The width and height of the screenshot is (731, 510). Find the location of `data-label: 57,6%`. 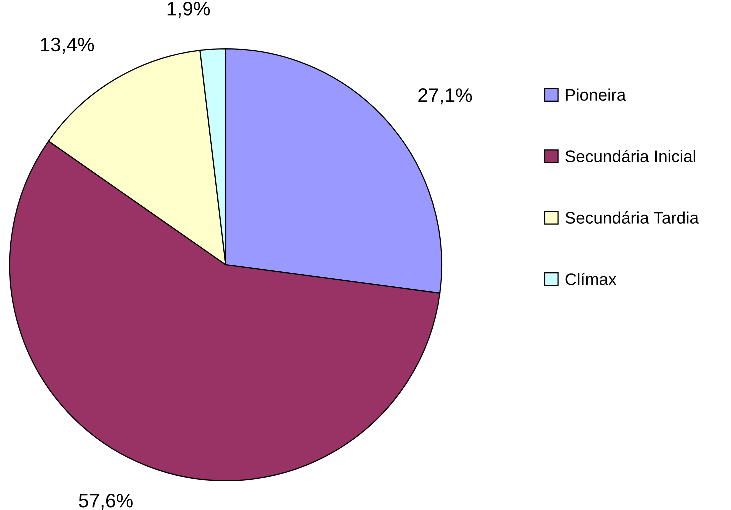

data-label: 57,6% is located at coordinates (106, 502).